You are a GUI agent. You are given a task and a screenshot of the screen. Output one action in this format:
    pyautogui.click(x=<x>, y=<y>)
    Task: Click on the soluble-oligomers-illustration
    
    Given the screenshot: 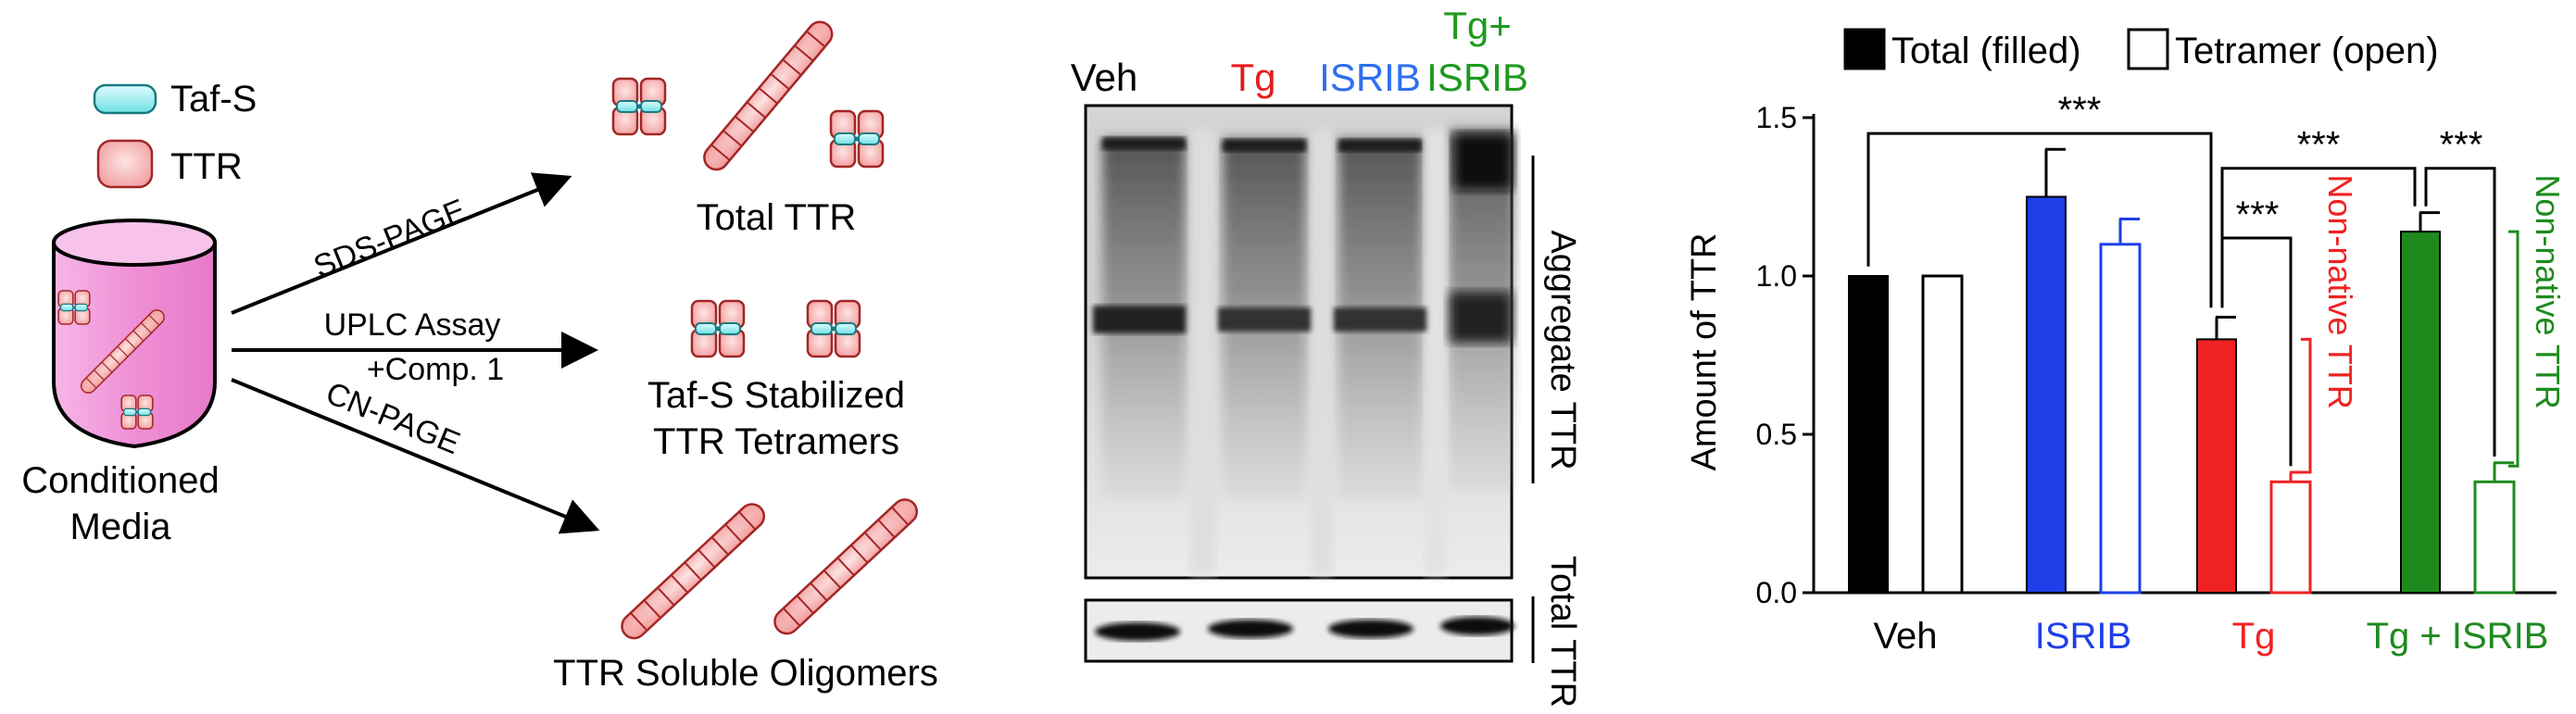 What is the action you would take?
    pyautogui.click(x=769, y=569)
    